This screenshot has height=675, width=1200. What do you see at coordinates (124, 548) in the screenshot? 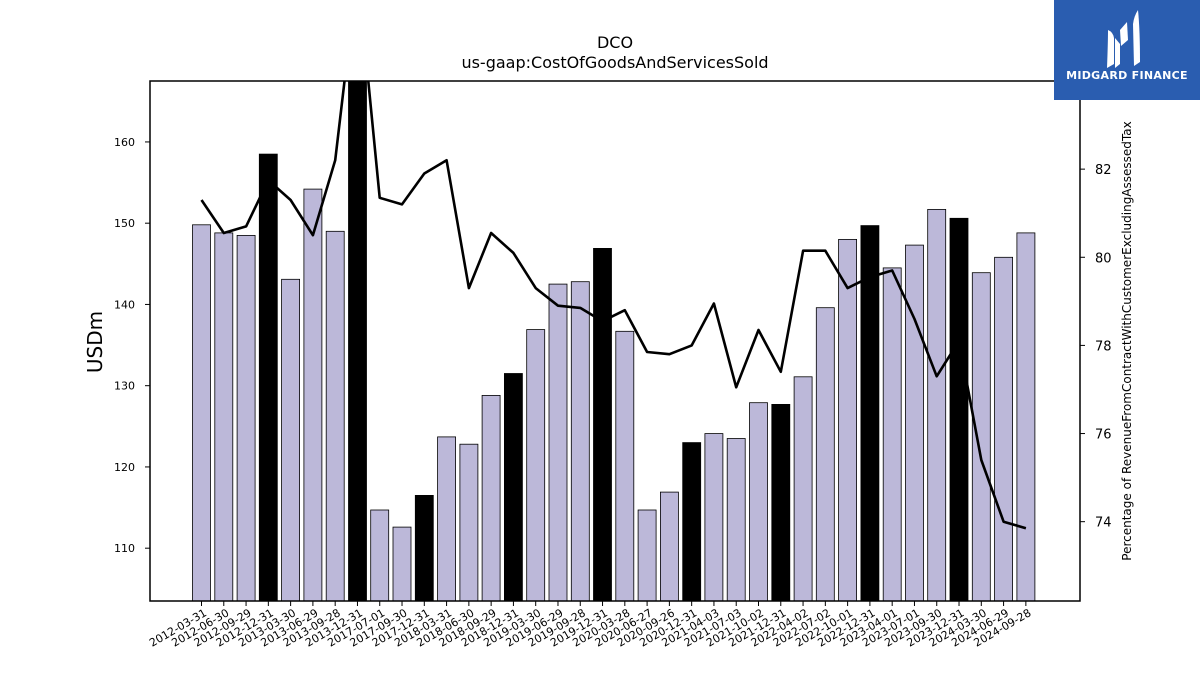
I see `y-tick-label: 110` at bounding box center [124, 548].